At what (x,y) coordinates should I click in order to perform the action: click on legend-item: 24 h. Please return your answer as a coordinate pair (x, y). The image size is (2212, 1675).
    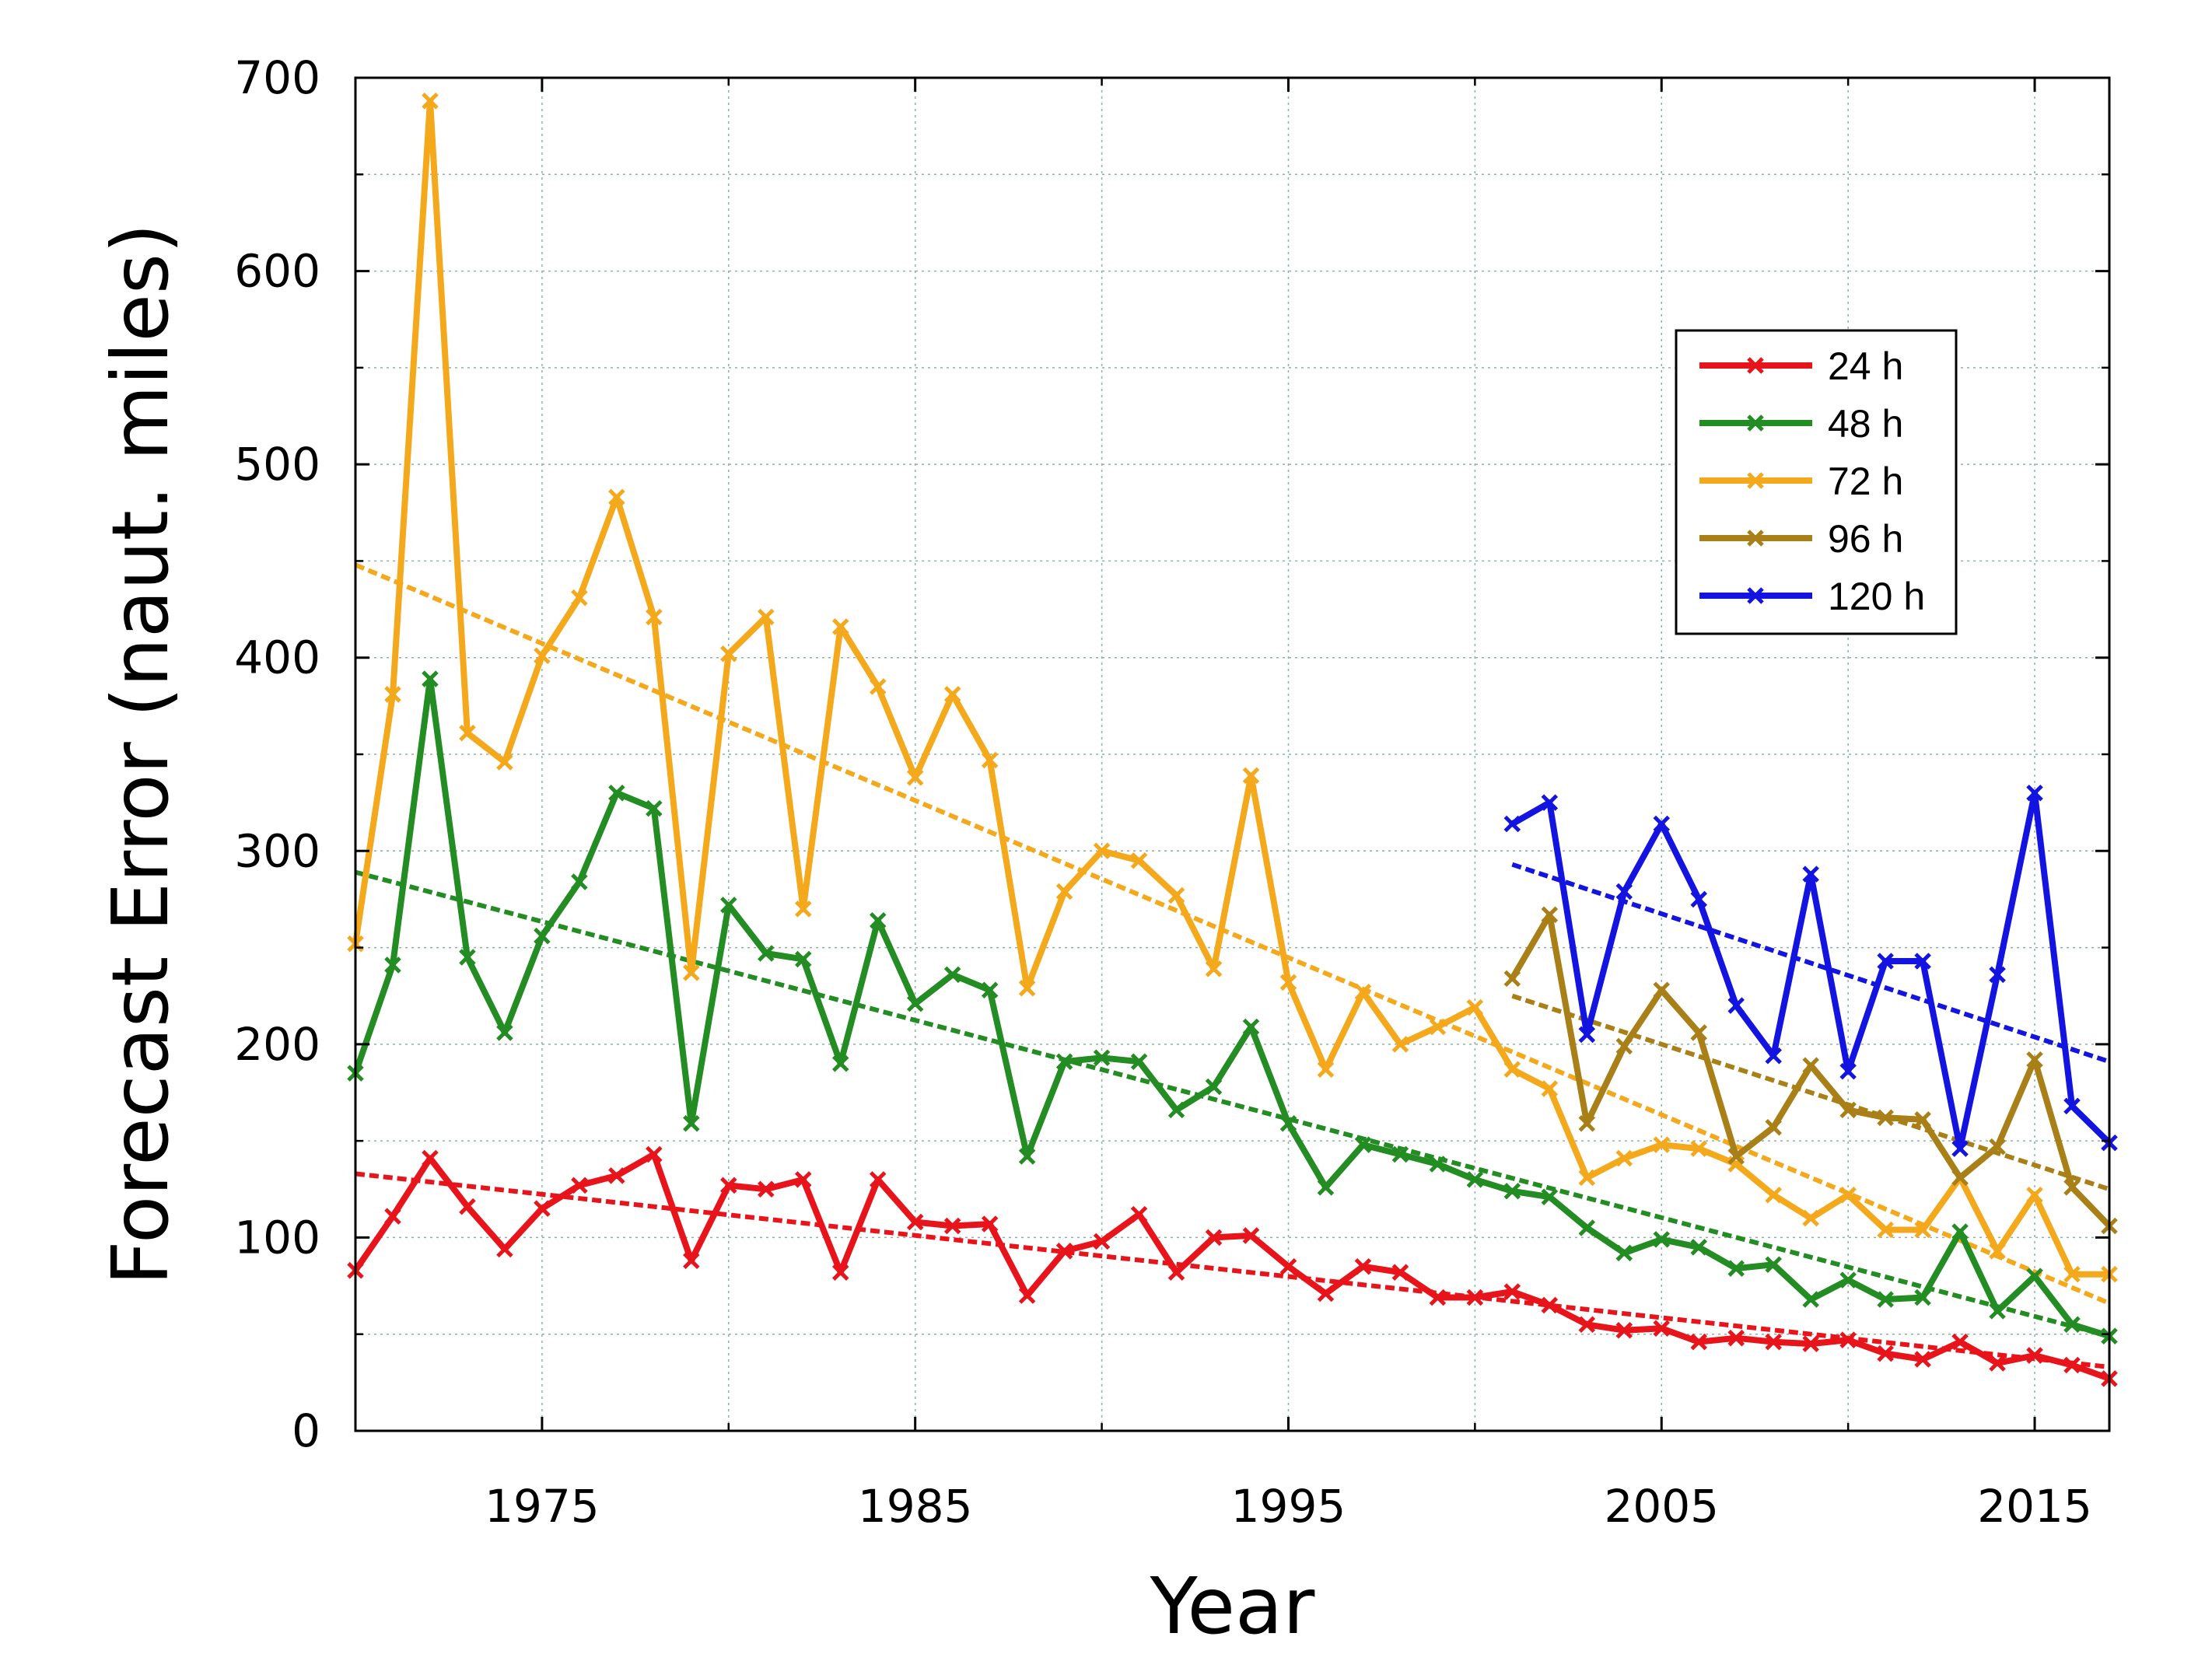
    Looking at the image, I should click on (1801, 366).